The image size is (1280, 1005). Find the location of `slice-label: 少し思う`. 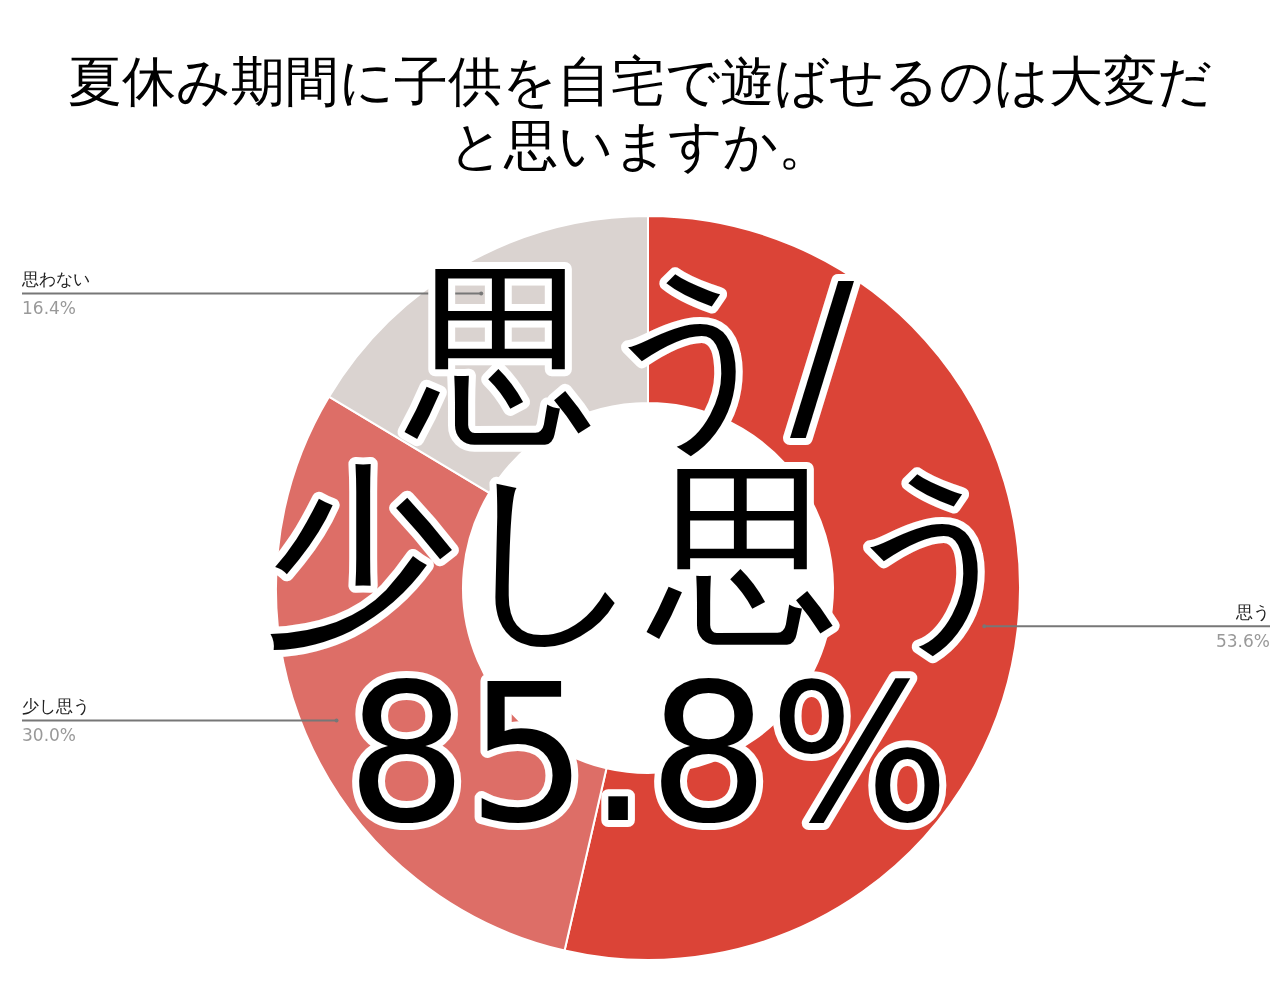

slice-label: 少し思う is located at coordinates (56, 706).